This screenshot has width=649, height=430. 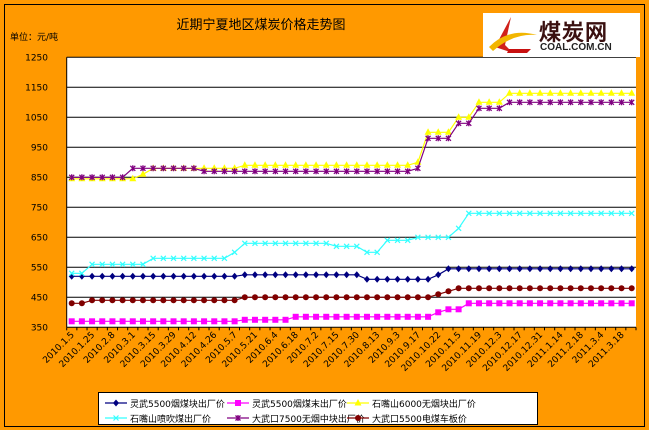 I want to click on legend-item: 灵武5500烟煤末出厂价, so click(x=287, y=403).